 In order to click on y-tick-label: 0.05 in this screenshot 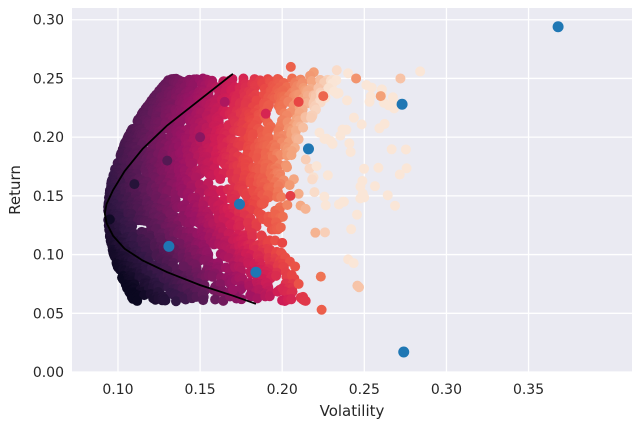, I will do `click(48, 314)`.